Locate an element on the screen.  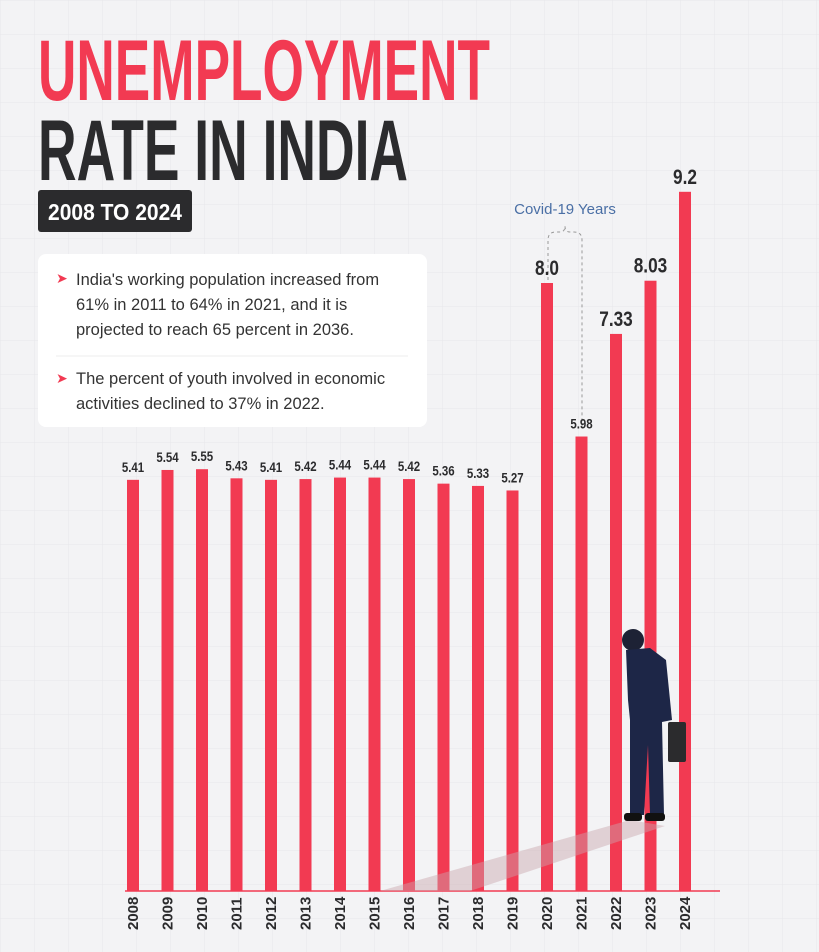
x-tick-label: 2024 is located at coordinates (685, 913).